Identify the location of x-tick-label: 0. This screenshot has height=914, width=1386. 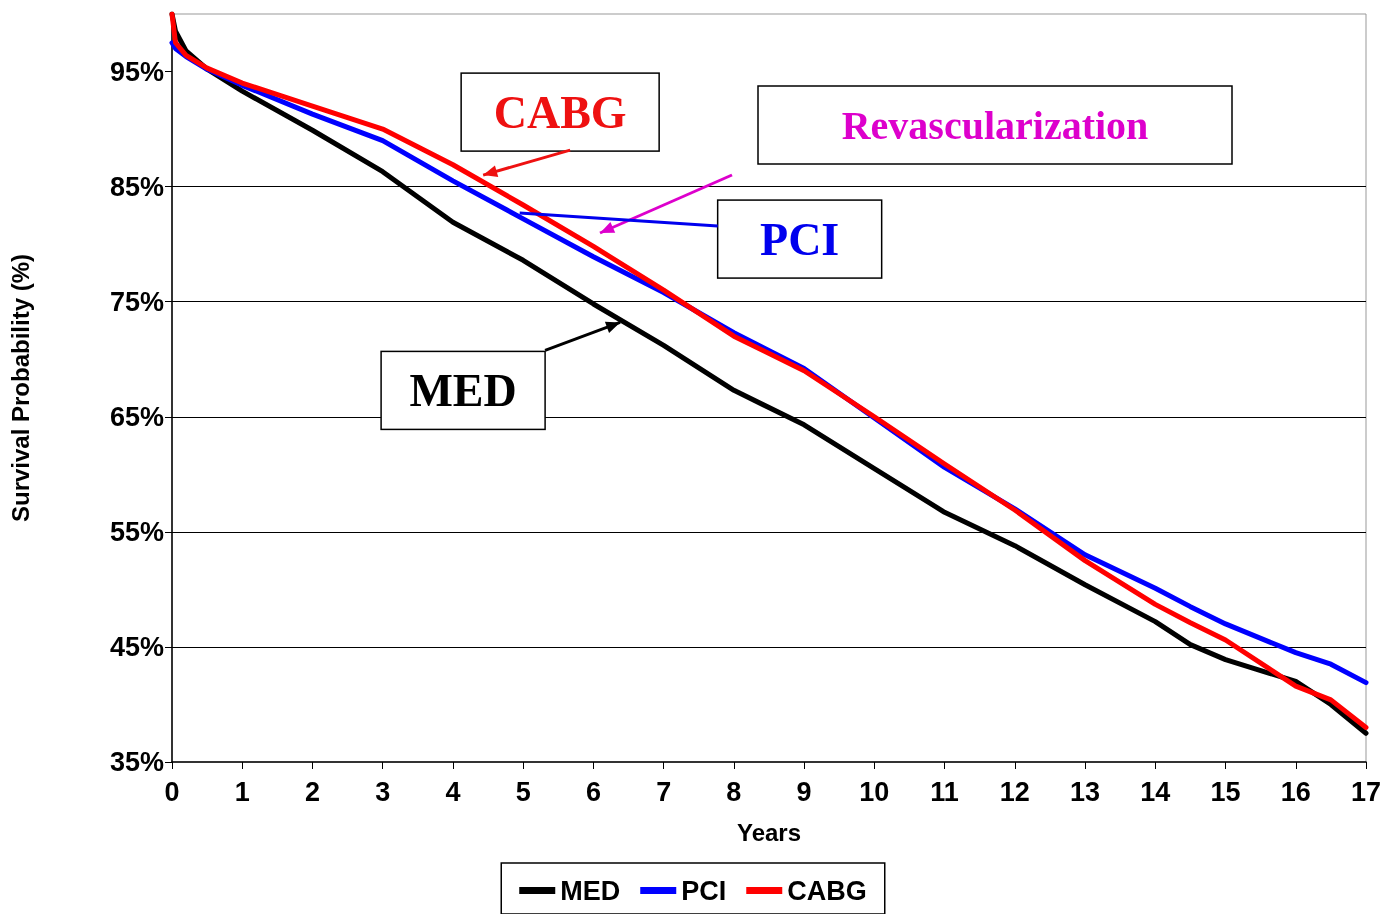
(172, 791).